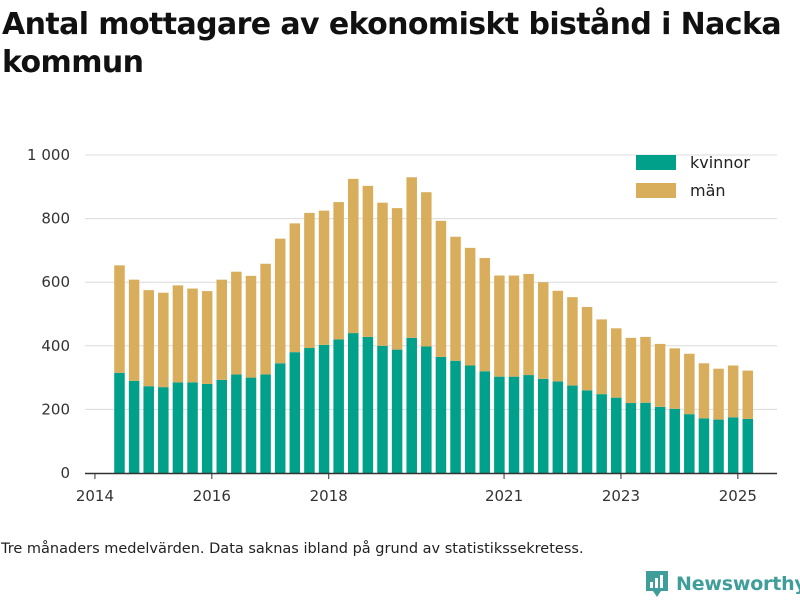 This screenshot has width=800, height=600. I want to click on y-tick-label: 800, so click(55, 219).